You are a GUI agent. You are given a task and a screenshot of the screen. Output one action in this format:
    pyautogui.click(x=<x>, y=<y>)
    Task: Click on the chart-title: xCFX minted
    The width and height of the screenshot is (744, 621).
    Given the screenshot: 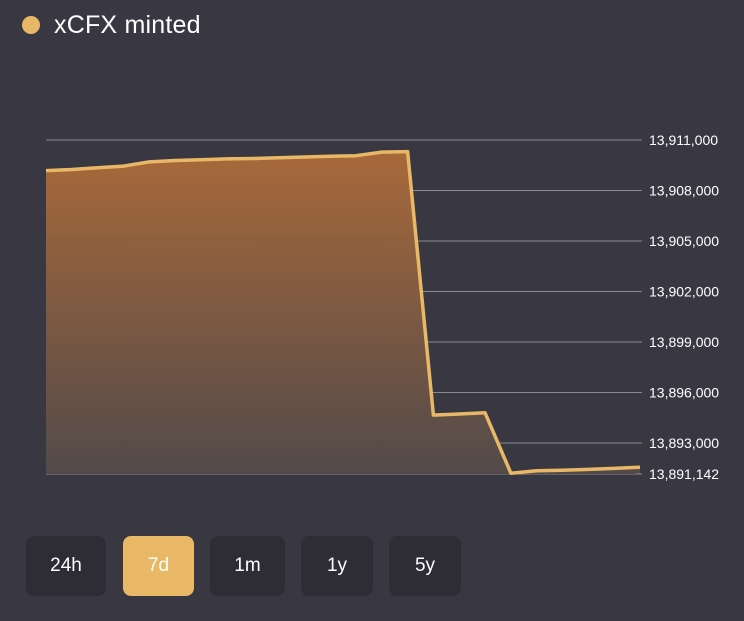 What is the action you would take?
    pyautogui.click(x=127, y=24)
    